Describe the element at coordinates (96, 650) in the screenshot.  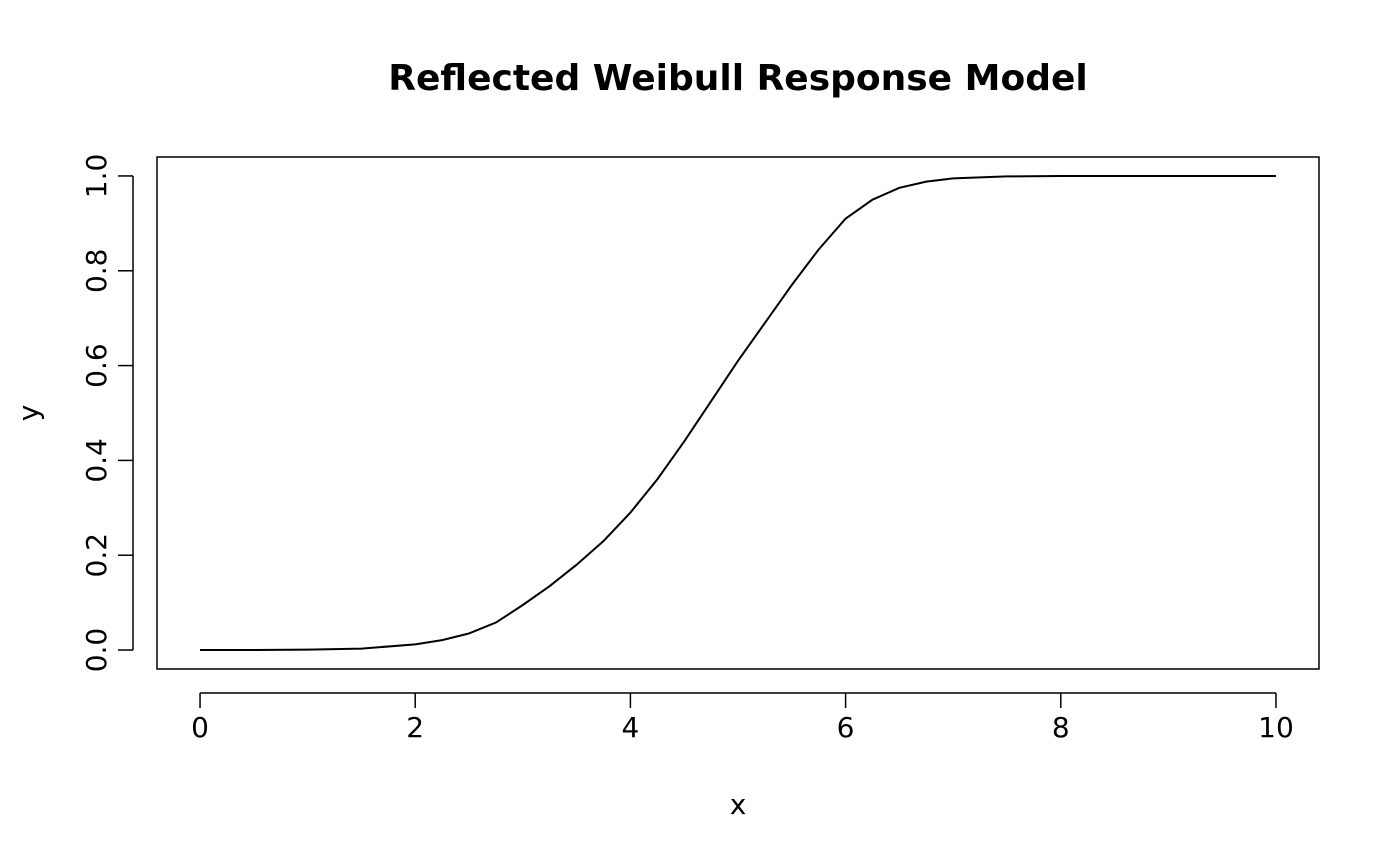
I see `y-tick-label: 0.0` at that location.